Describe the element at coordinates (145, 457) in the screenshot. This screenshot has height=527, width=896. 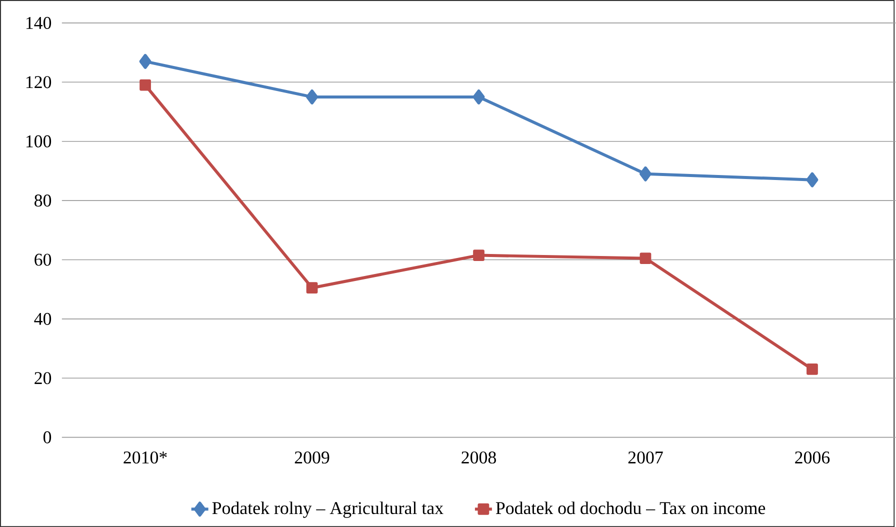
I see `x-tick-label: 2010*` at that location.